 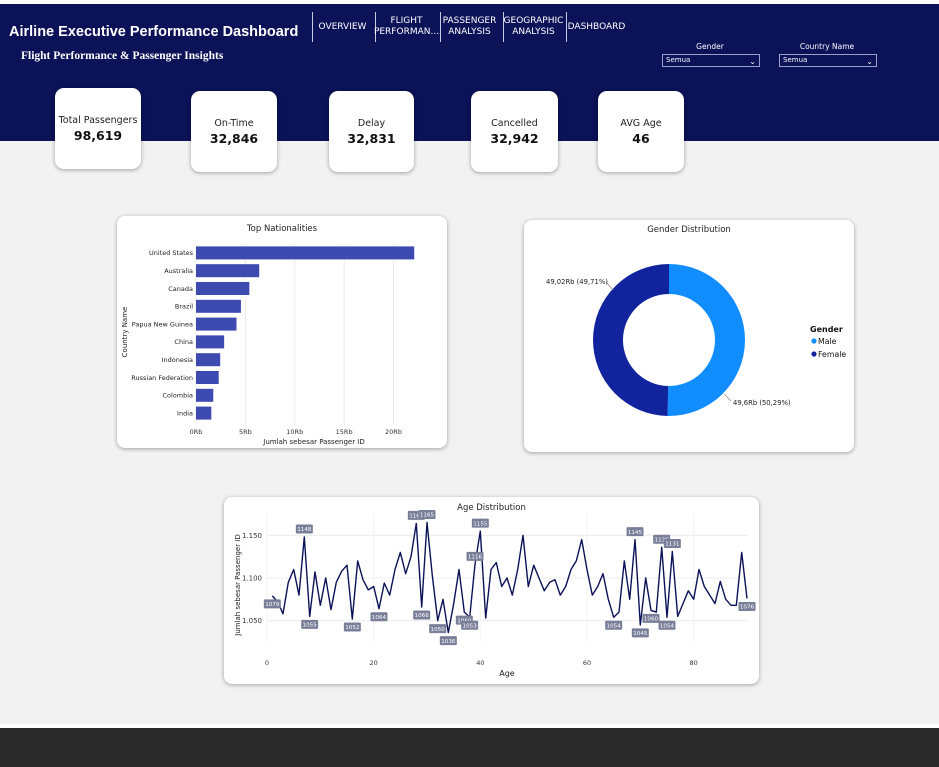 I want to click on gender-filter-dropdown: Semua ⌄, so click(x=711, y=60).